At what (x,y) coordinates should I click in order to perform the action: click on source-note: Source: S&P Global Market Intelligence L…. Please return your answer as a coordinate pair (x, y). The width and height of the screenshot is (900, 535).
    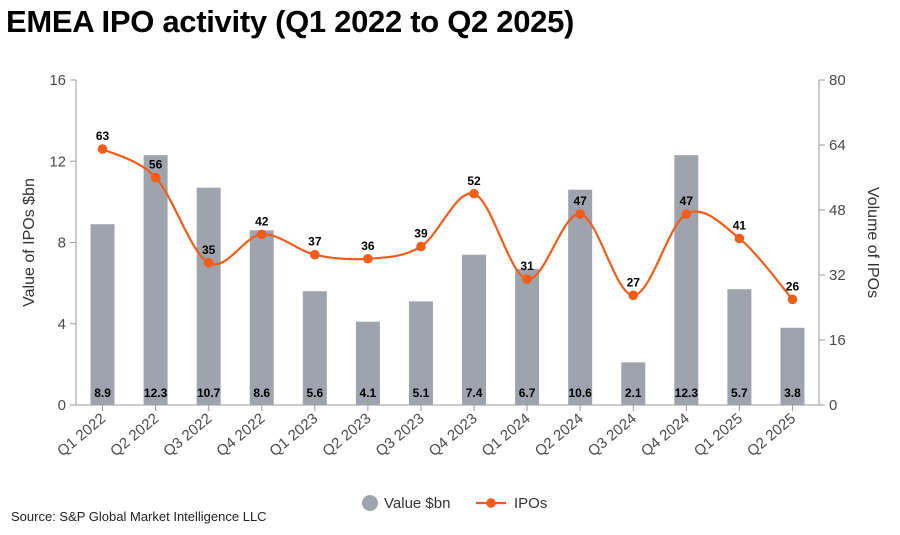
    Looking at the image, I should click on (139, 516).